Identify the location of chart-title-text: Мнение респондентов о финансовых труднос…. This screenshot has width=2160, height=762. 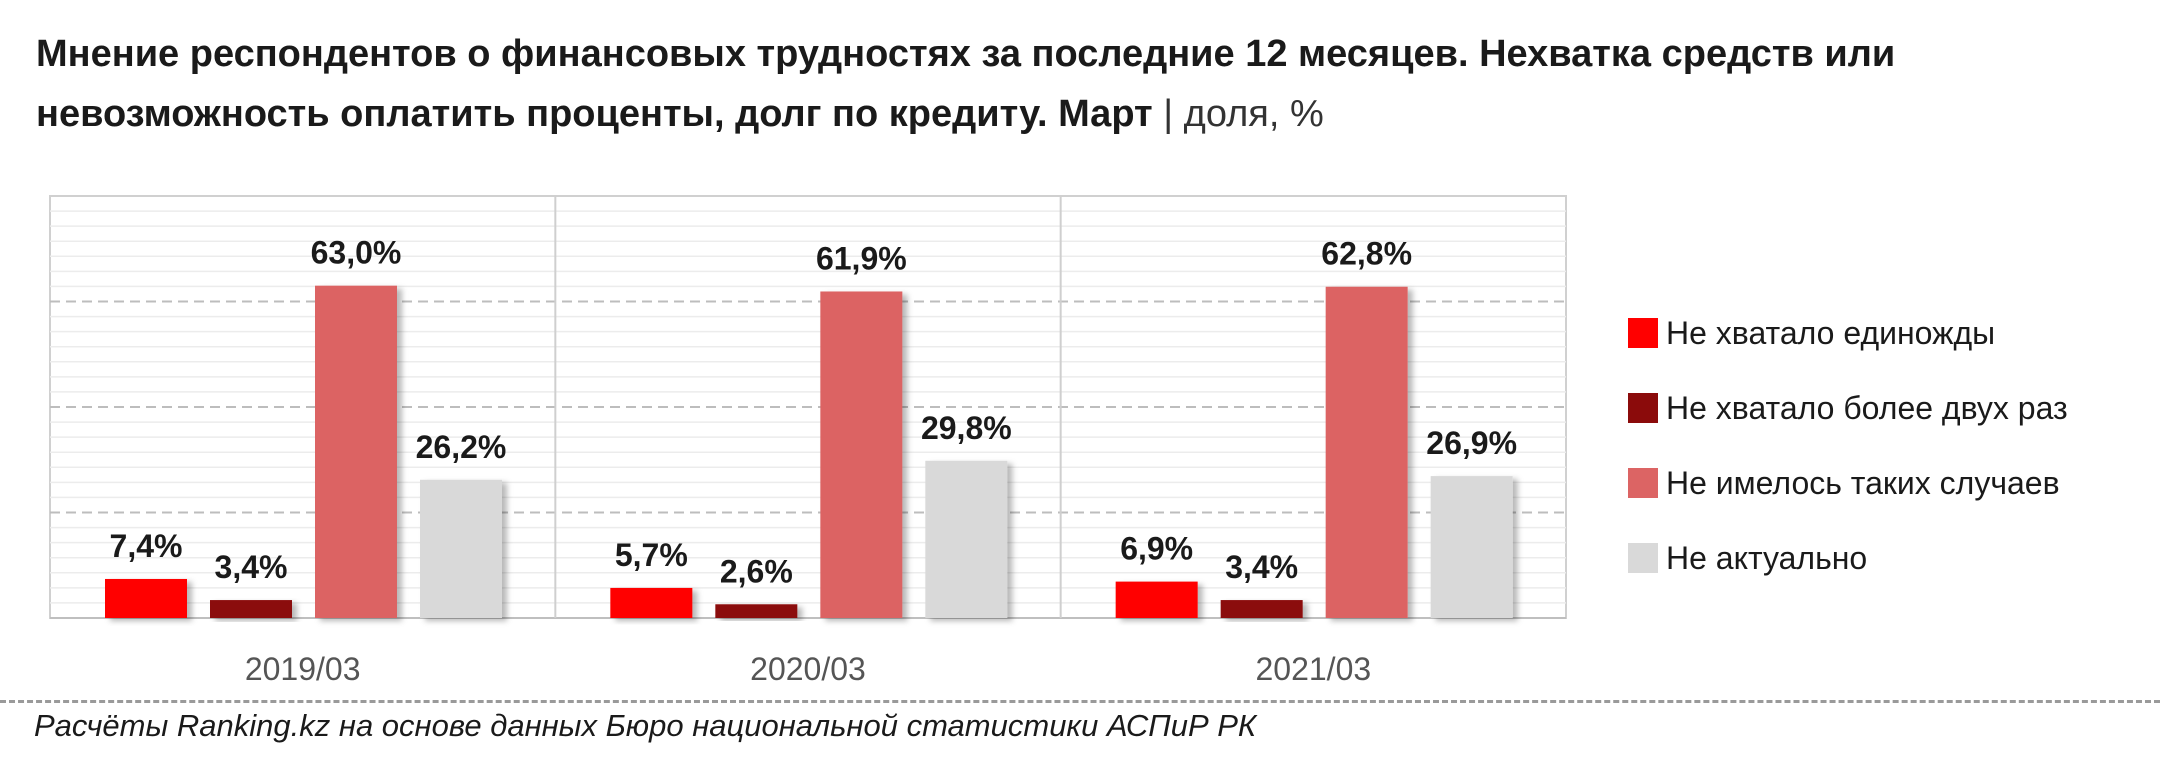
(966, 84).